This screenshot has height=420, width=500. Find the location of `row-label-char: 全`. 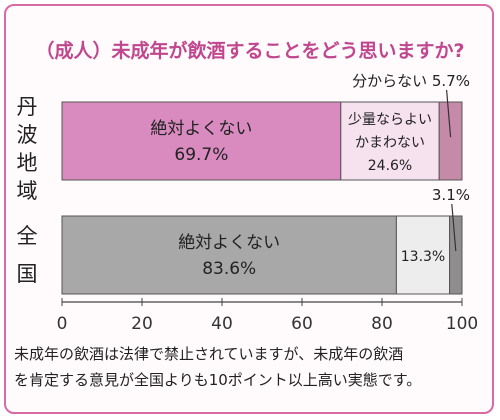

row-label-char: 全 is located at coordinates (27, 236).